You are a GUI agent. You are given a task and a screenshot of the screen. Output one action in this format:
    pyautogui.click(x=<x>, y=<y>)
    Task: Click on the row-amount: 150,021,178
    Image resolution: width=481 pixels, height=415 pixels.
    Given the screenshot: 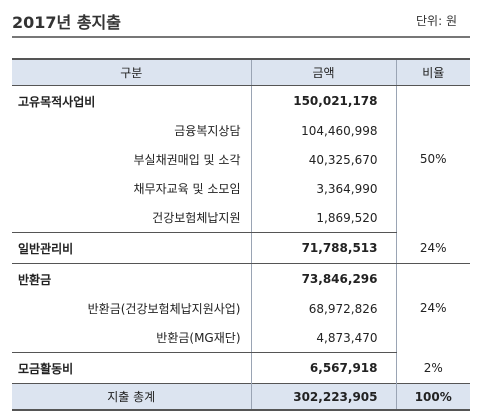 What is the action you would take?
    pyautogui.click(x=323, y=100)
    